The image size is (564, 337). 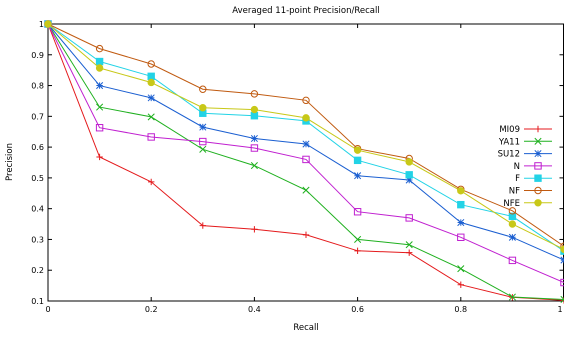 I want to click on legend-label: NF, so click(x=514, y=192).